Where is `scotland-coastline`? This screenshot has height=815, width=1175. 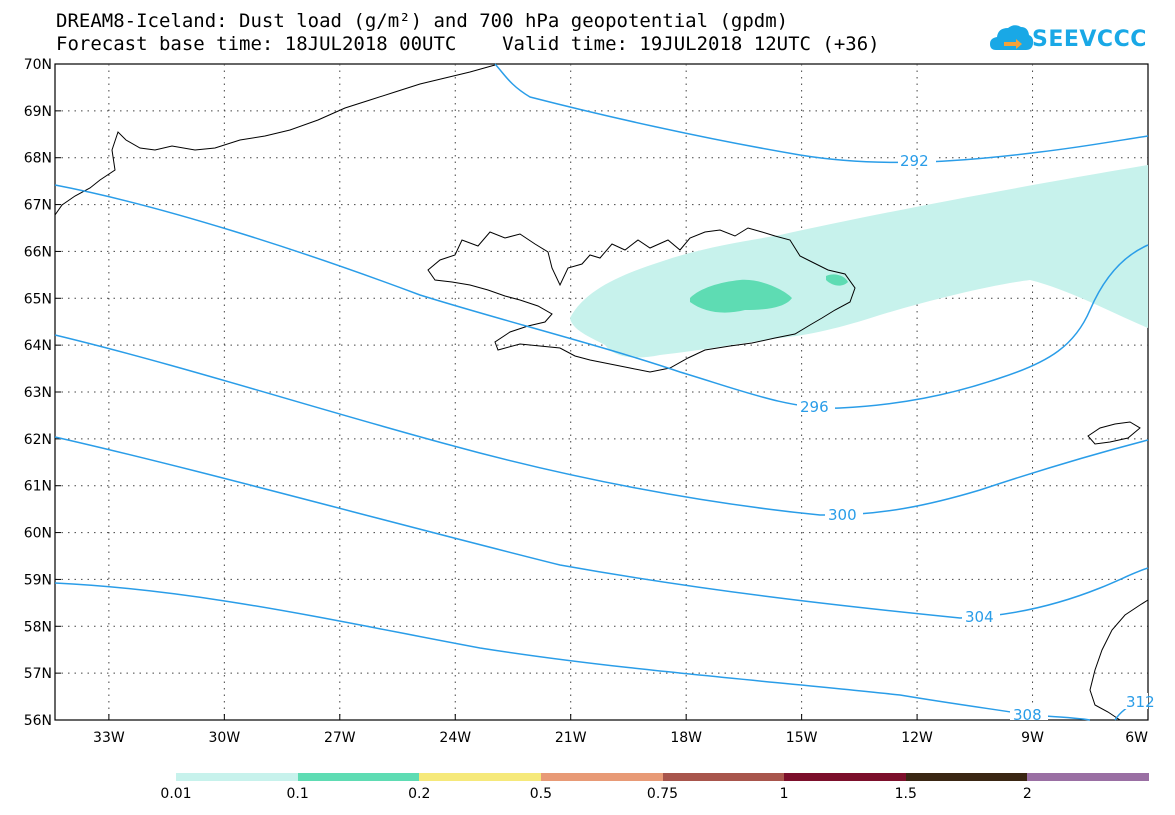 scotland-coastline is located at coordinates (1119, 660).